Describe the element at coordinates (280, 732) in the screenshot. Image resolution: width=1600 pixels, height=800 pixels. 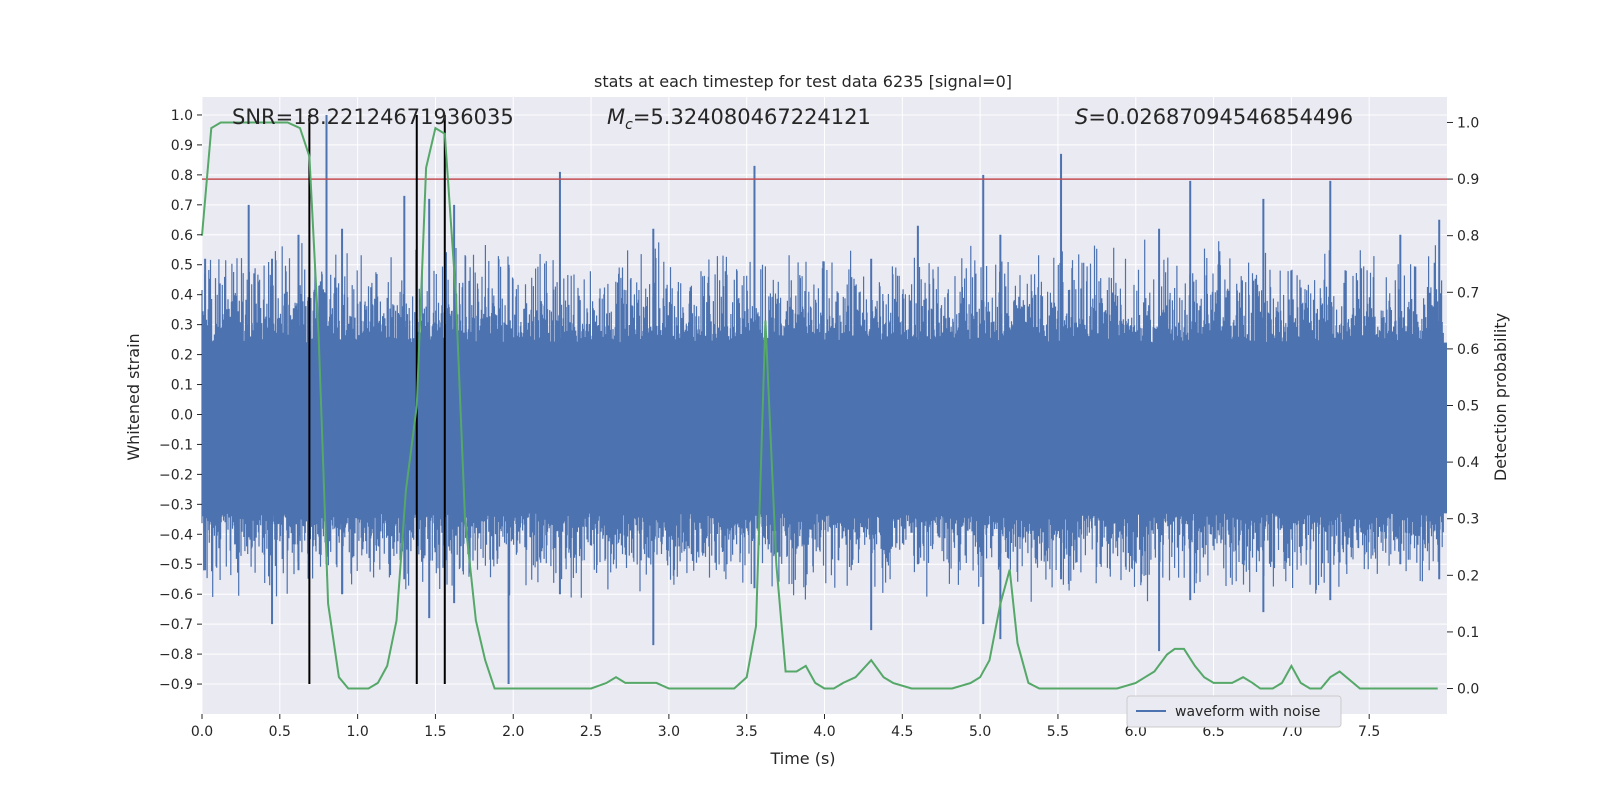
I see `x-tick-label: 0.5` at that location.